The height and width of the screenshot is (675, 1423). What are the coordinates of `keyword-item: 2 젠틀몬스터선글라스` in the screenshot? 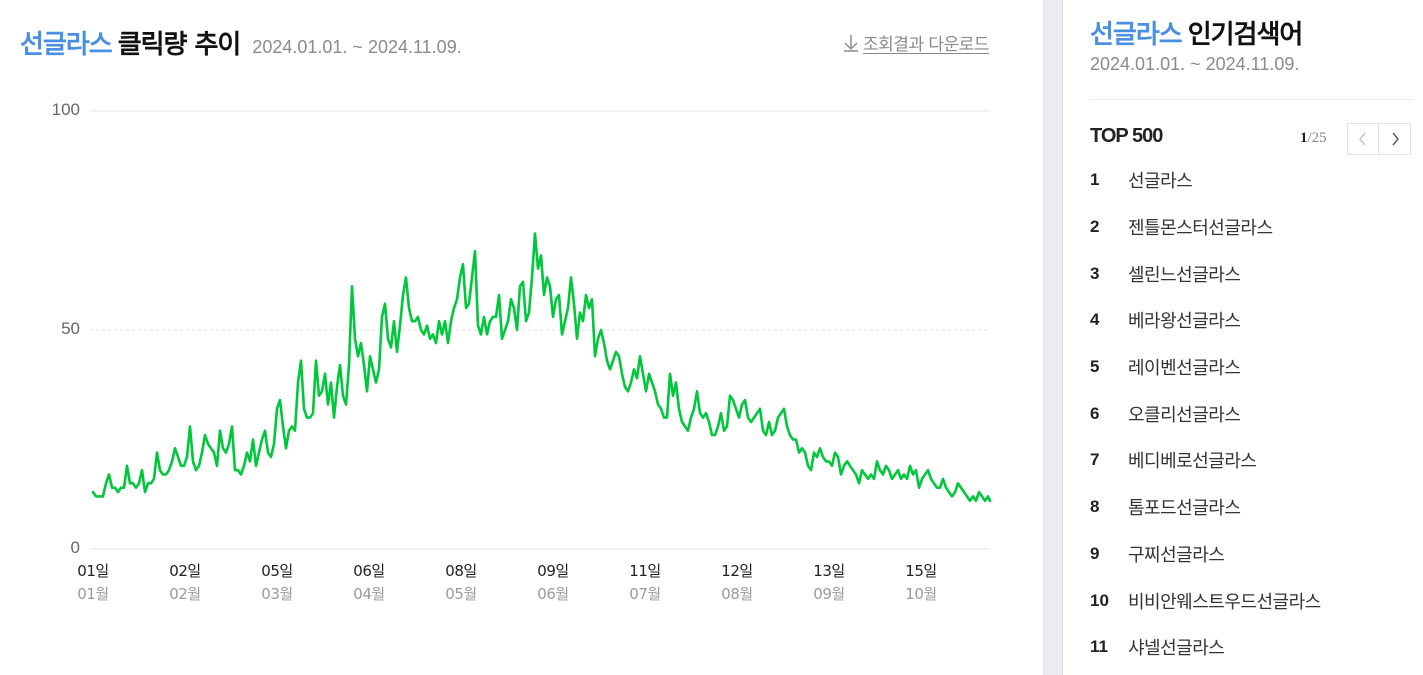 It's located at (1205, 227).